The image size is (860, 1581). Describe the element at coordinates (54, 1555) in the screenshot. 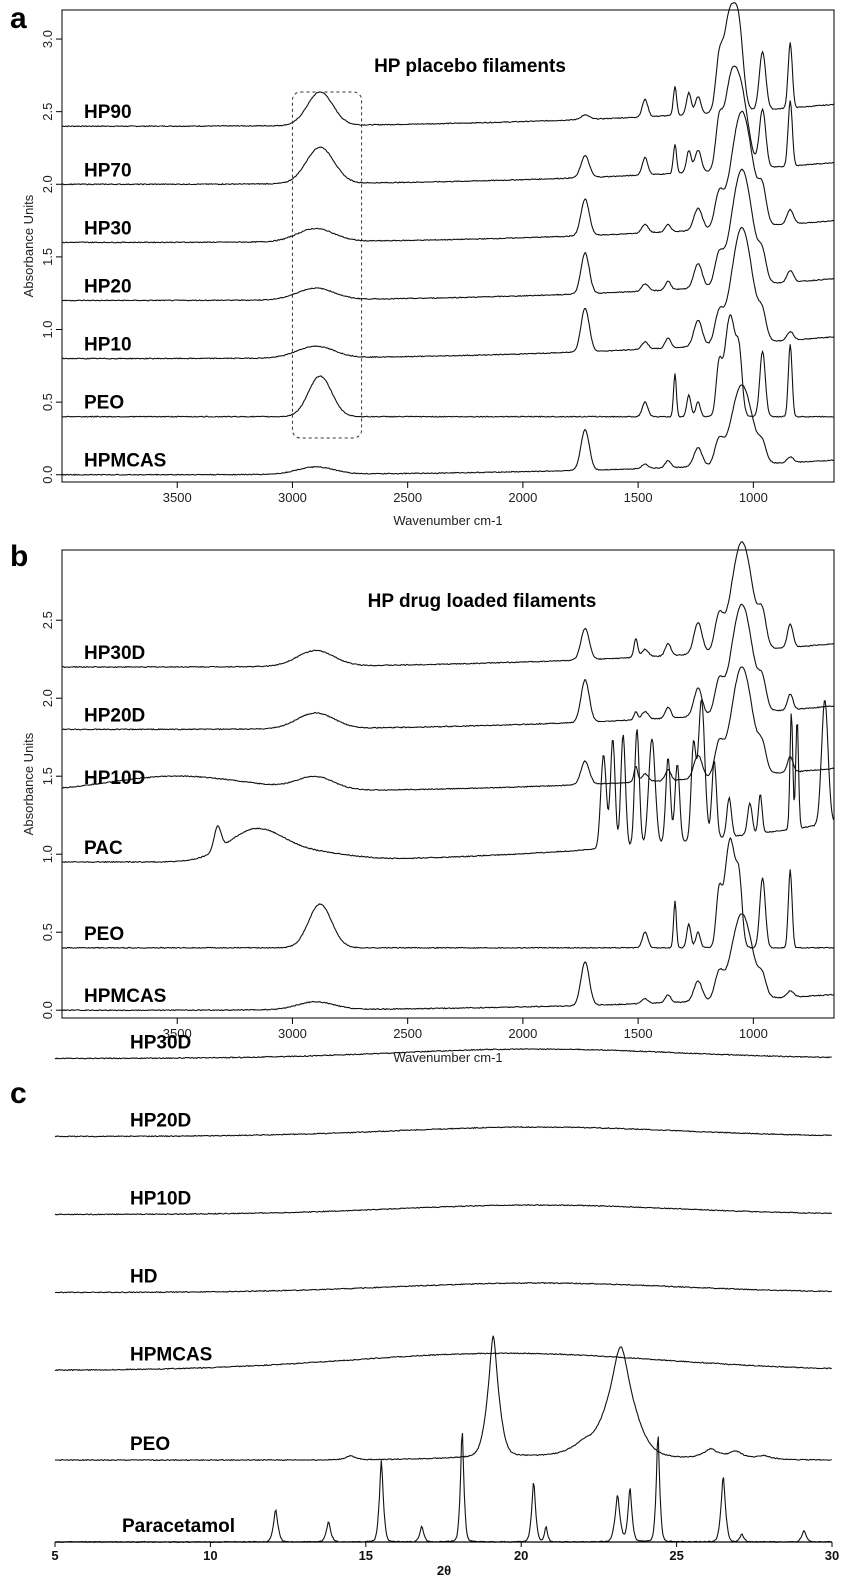

I see `x-tick-label: 5` at that location.